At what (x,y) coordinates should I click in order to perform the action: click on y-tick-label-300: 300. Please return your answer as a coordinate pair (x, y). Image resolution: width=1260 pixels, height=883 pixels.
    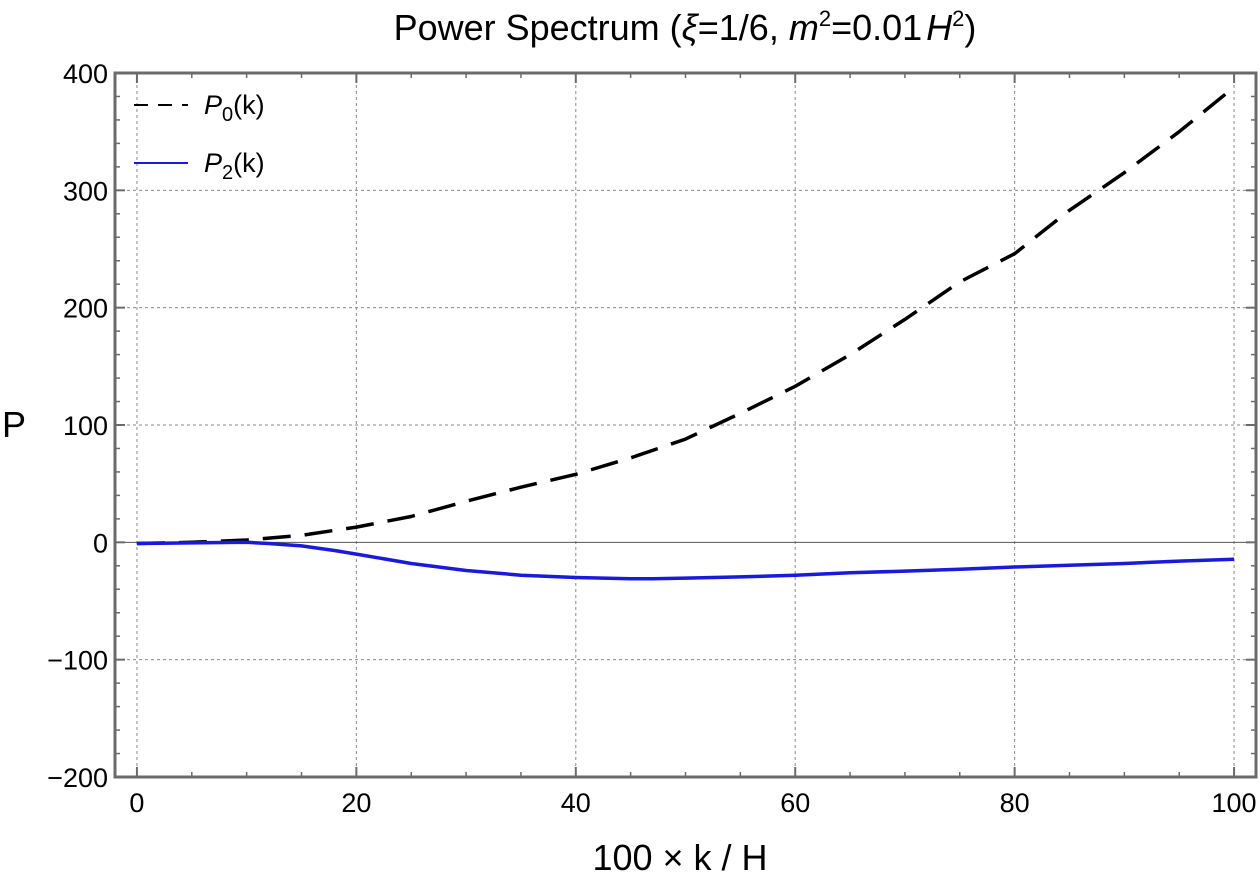
    Looking at the image, I should click on (85, 191).